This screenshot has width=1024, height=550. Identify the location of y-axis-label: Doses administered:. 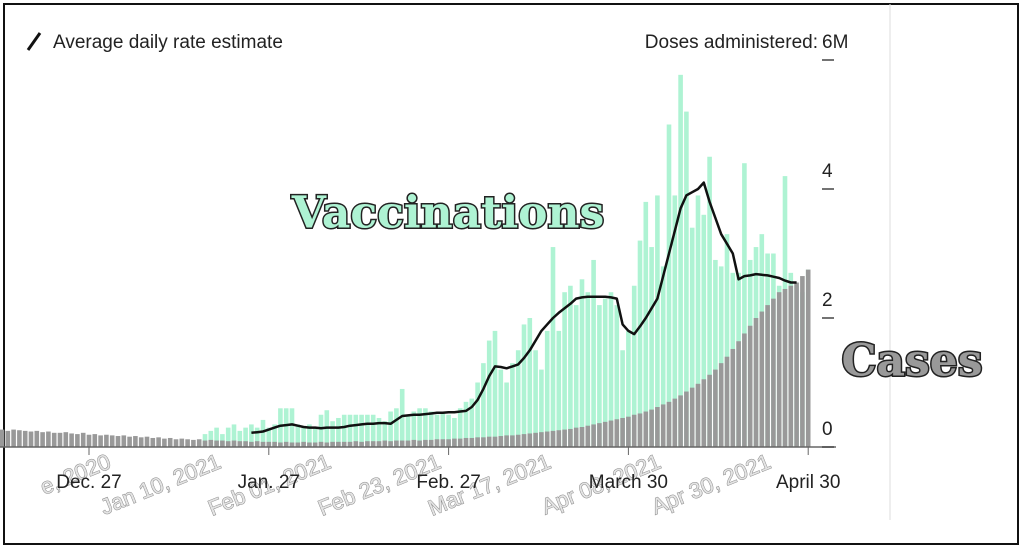
(731, 42).